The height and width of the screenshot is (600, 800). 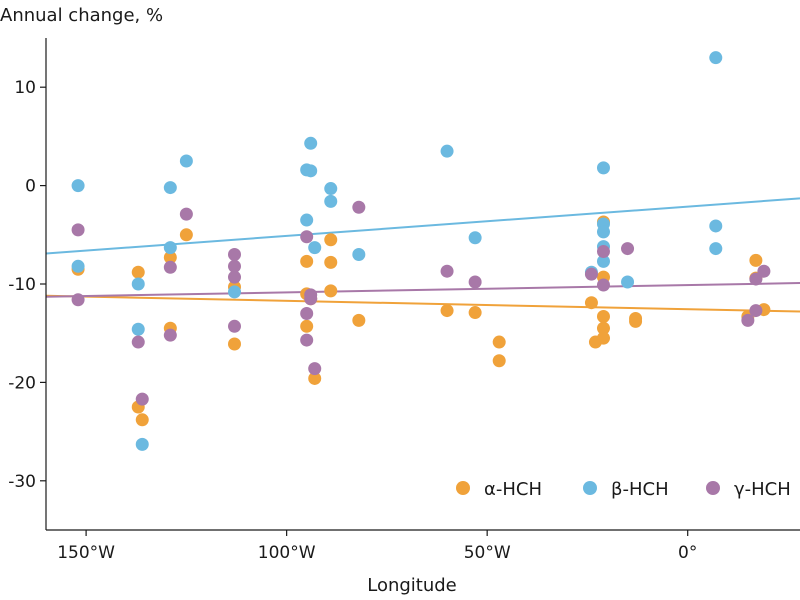 What do you see at coordinates (30, 187) in the screenshot?
I see `y-tick-label: 0` at bounding box center [30, 187].